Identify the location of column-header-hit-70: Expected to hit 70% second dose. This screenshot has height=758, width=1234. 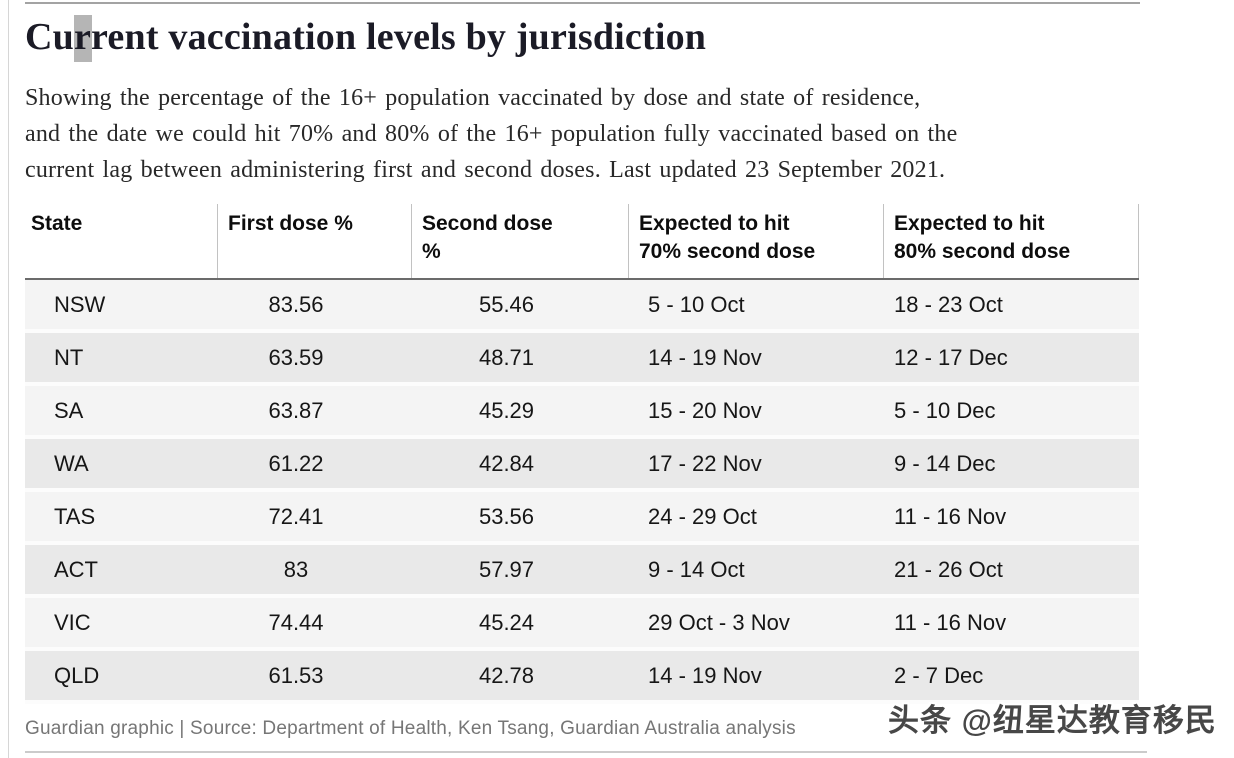
(755, 241).